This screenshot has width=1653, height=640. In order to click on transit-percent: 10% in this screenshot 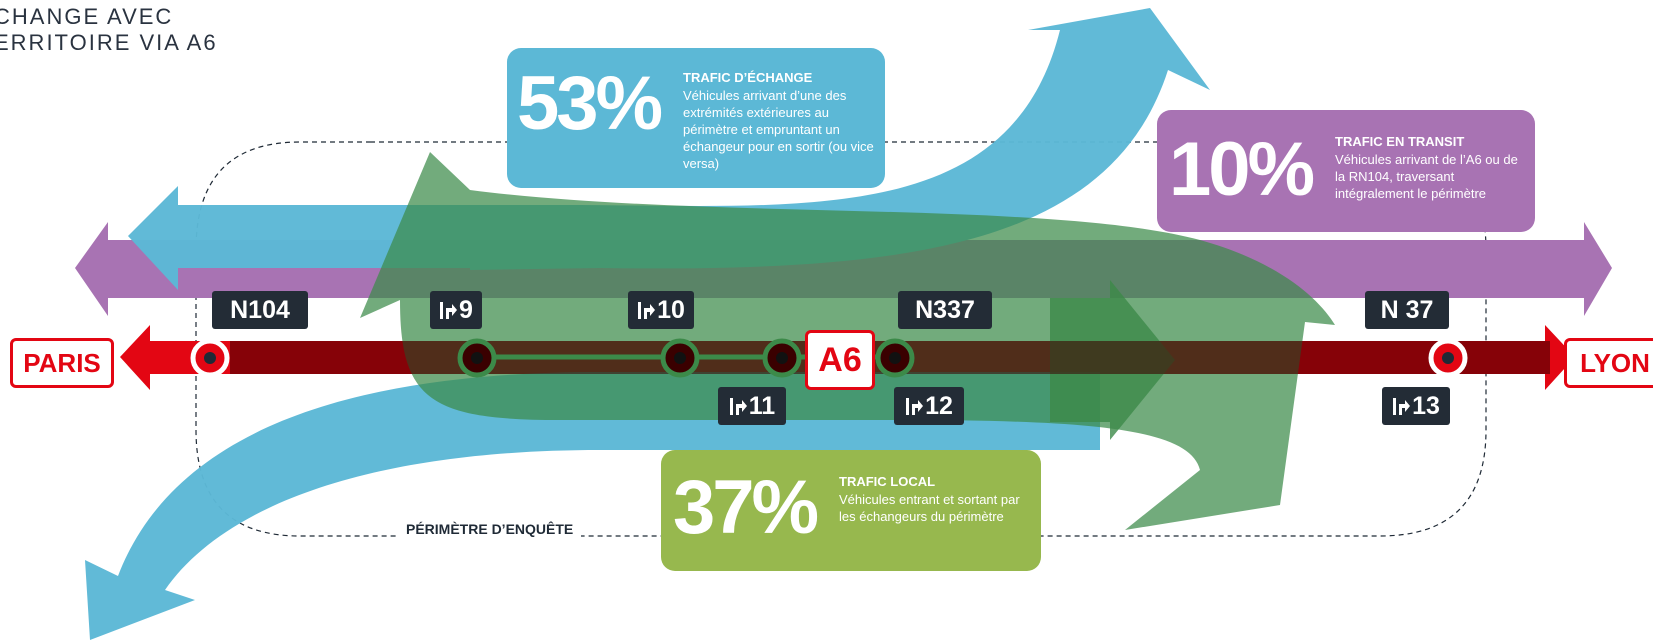, I will do `click(1242, 169)`.